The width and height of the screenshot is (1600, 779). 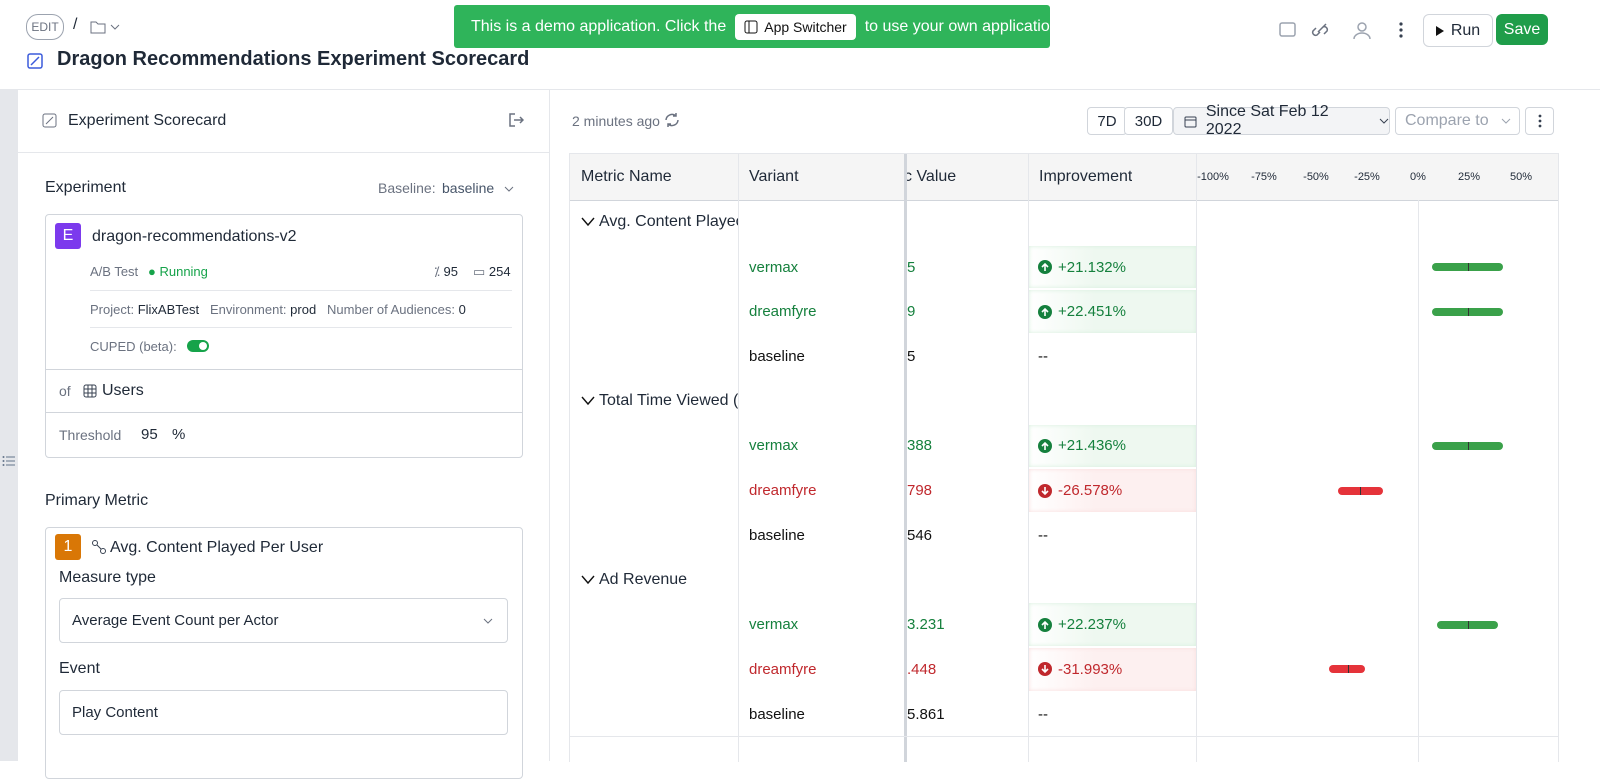 What do you see at coordinates (407, 188) in the screenshot?
I see `baseline-label: Baseline:` at bounding box center [407, 188].